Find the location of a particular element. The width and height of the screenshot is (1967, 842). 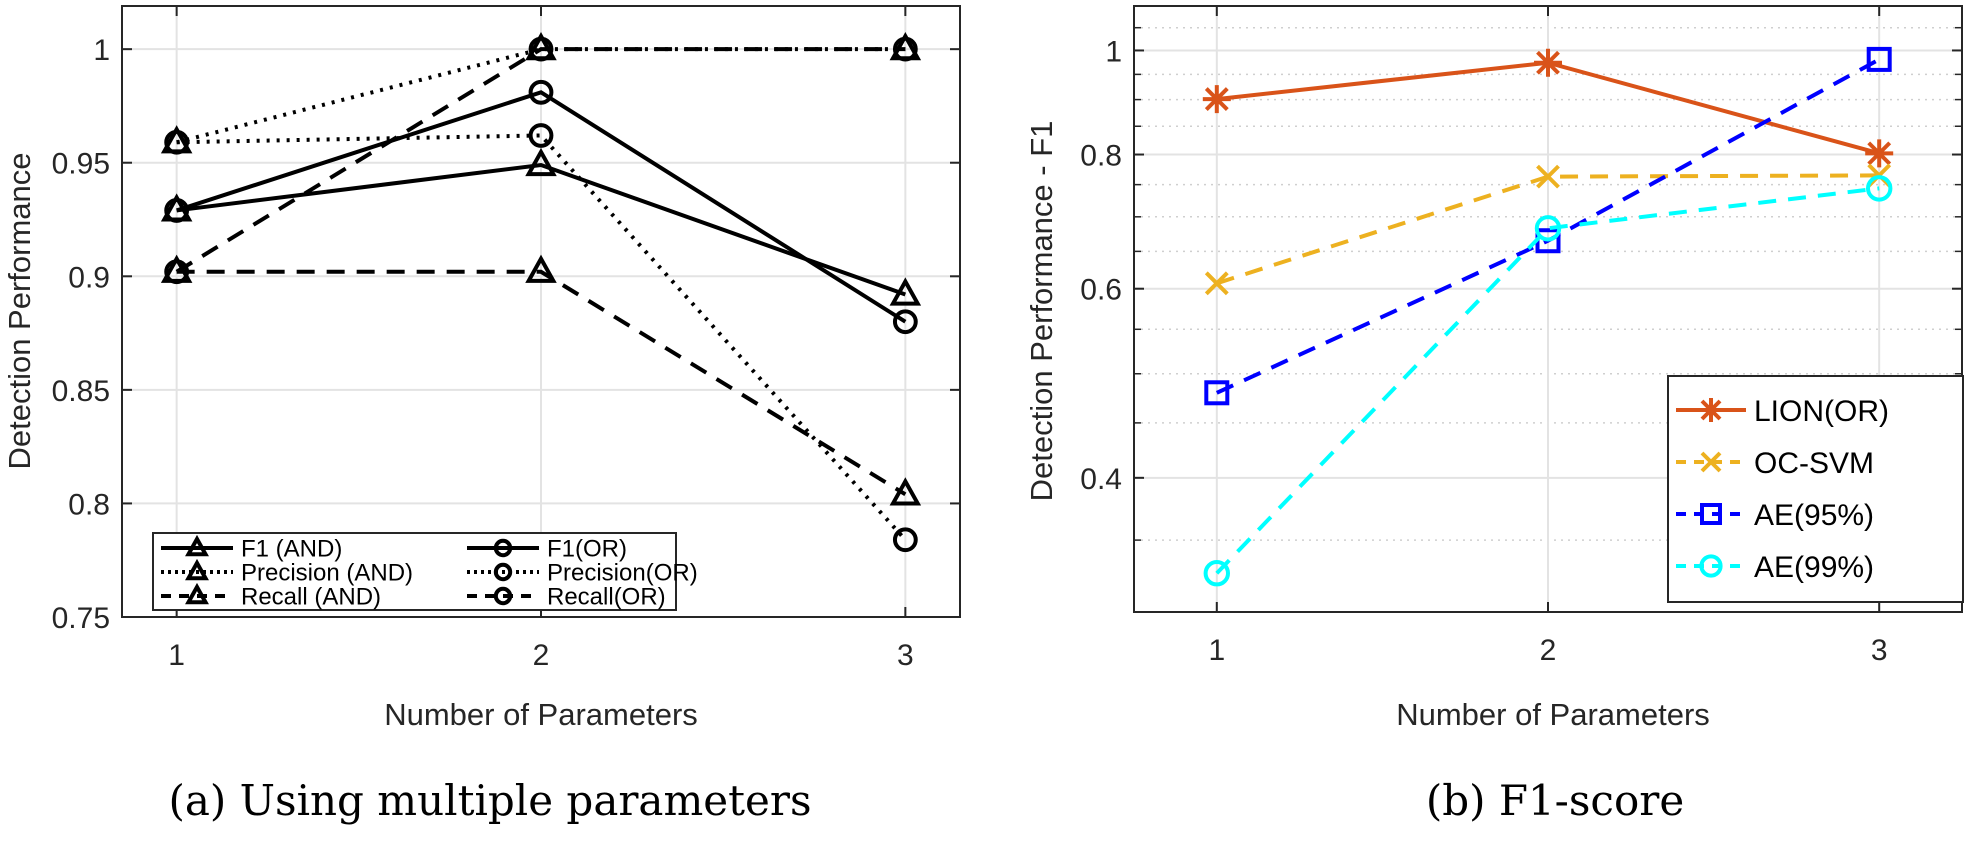

series-f1-and- is located at coordinates (541, 226).